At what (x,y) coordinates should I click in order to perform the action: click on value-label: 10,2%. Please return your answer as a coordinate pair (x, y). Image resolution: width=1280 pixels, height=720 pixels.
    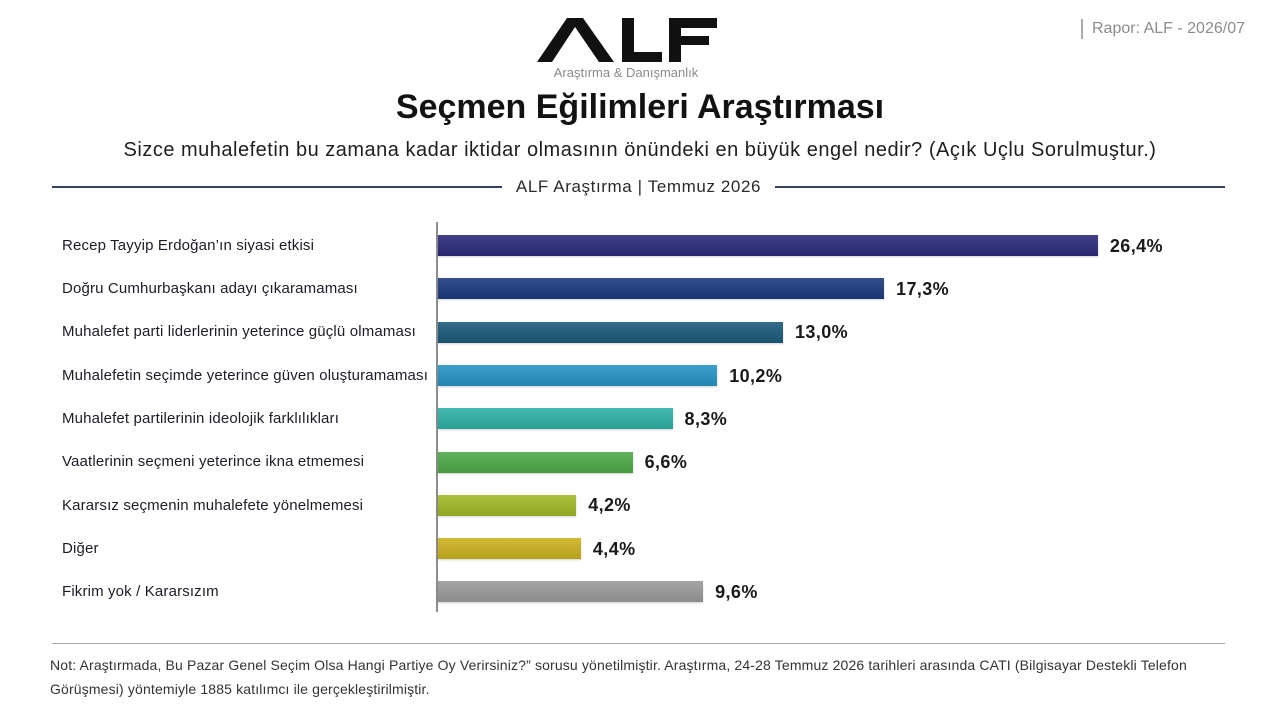
    Looking at the image, I should click on (756, 375).